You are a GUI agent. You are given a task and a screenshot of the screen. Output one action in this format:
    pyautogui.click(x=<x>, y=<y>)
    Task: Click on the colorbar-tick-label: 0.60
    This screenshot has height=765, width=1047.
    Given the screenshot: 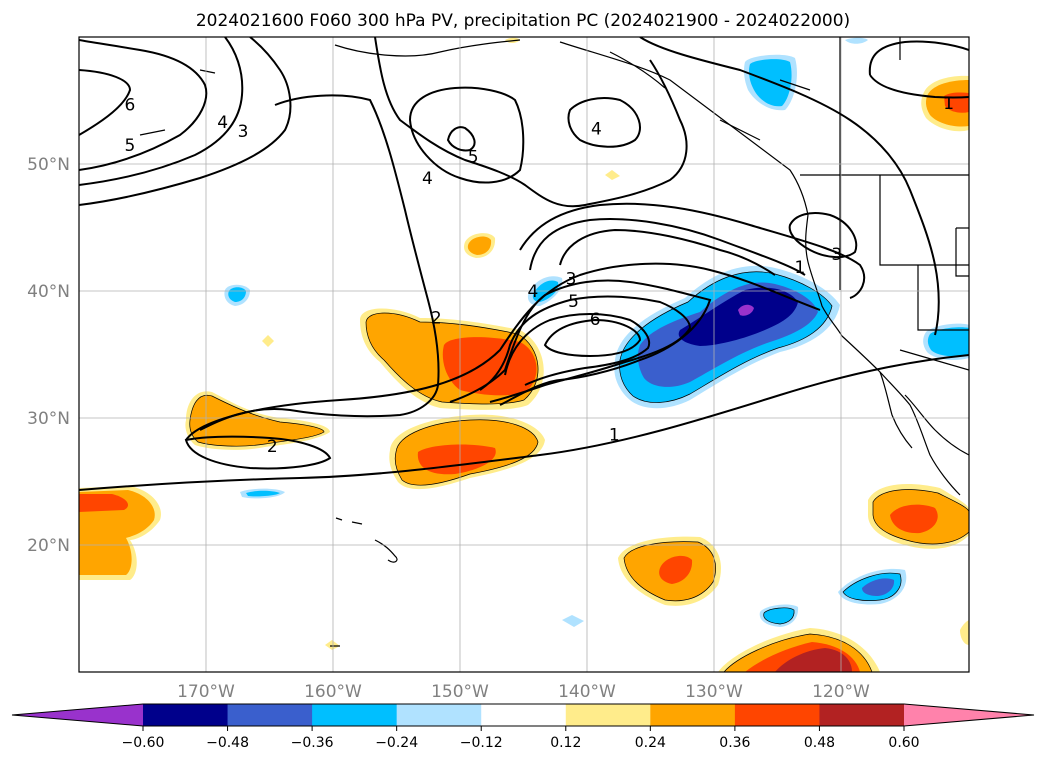 What is the action you would take?
    pyautogui.click(x=903, y=743)
    